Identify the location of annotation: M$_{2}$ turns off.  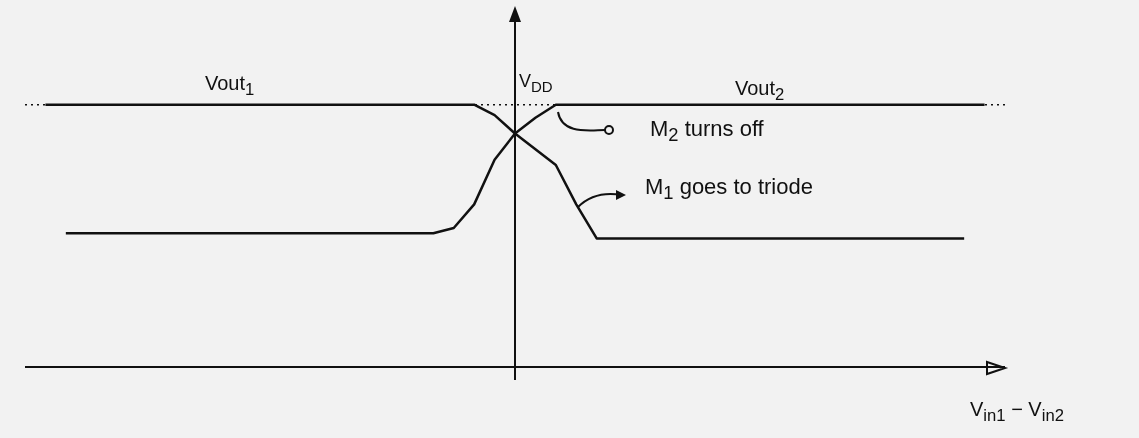
(707, 131).